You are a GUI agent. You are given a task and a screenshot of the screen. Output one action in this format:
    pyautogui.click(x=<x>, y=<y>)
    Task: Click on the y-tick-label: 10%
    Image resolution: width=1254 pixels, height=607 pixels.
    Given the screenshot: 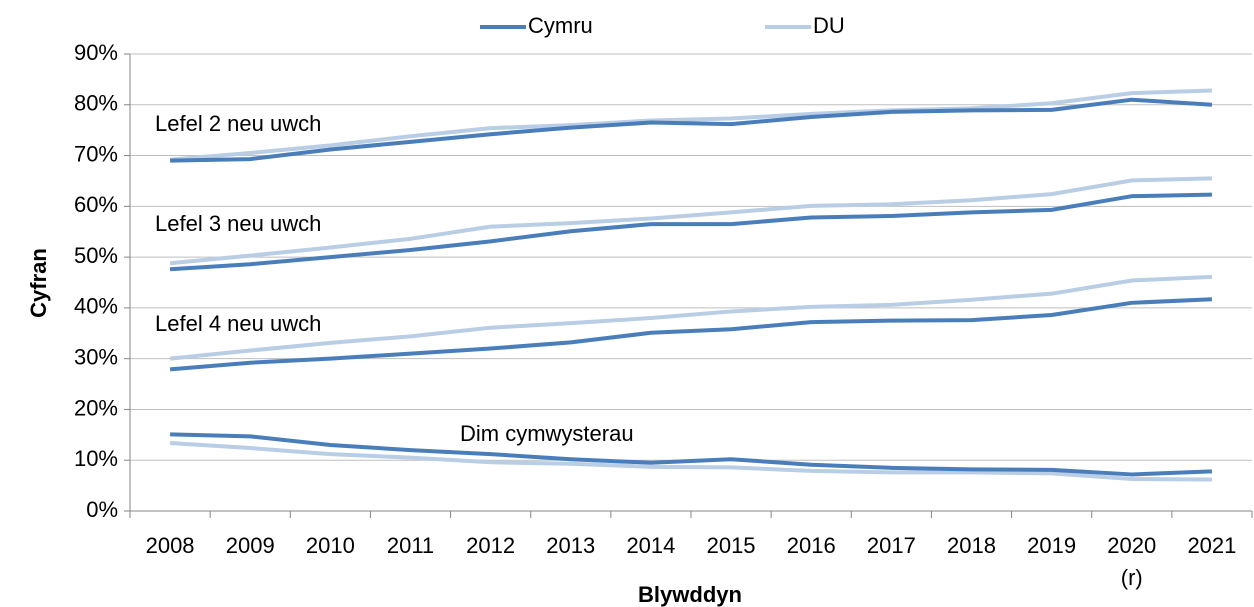 What is the action you would take?
    pyautogui.click(x=96, y=458)
    